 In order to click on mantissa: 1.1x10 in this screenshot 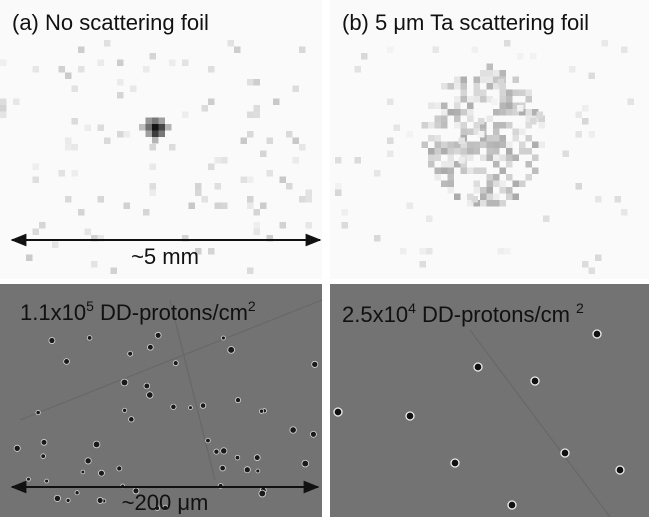, I will do `click(53, 312)`.